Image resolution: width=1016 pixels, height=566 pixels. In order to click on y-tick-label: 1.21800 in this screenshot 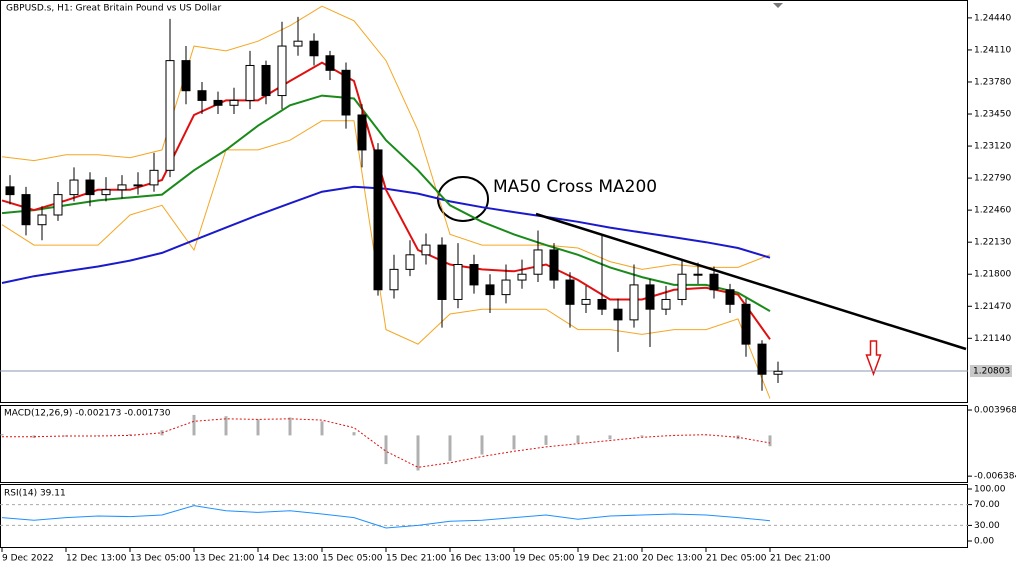, I will do `click(992, 275)`.